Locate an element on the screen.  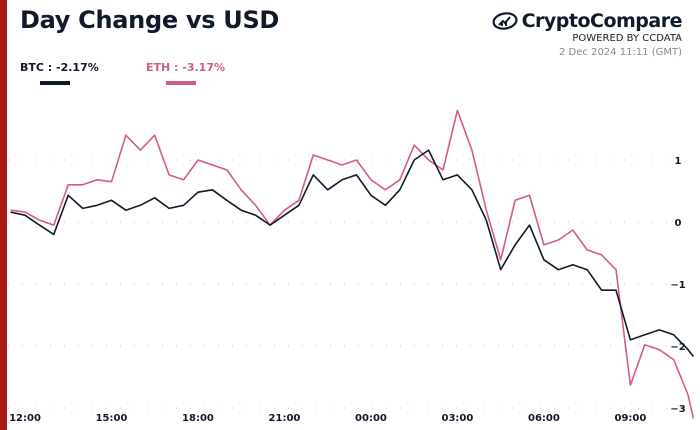
y-tick-label: −1 is located at coordinates (677, 285).